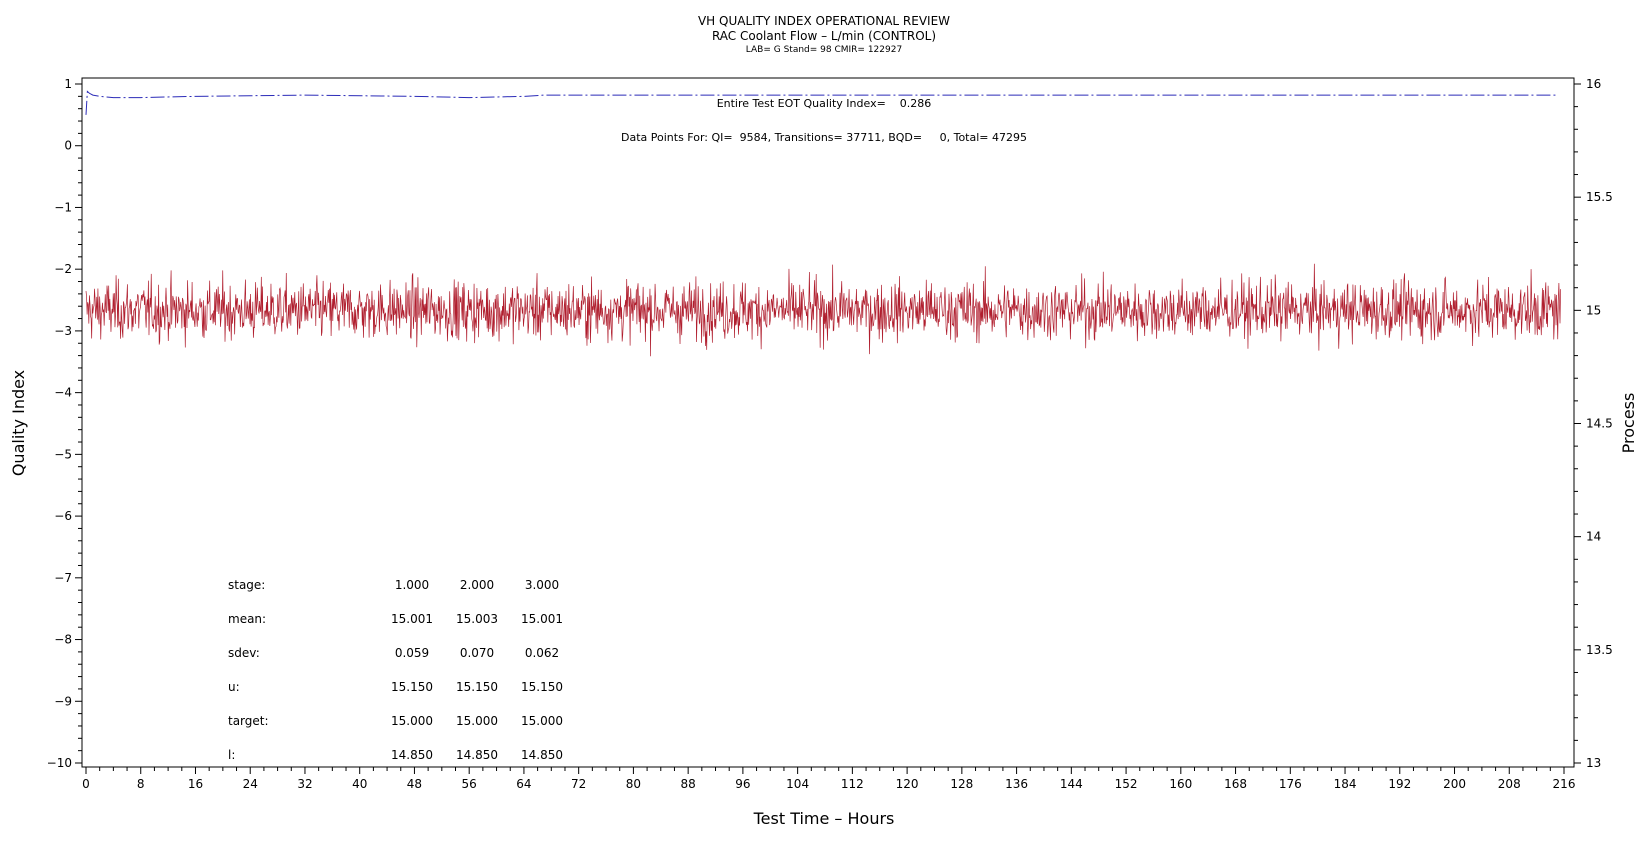 The height and width of the screenshot is (845, 1648). I want to click on quality-index-series-line, so click(821, 102).